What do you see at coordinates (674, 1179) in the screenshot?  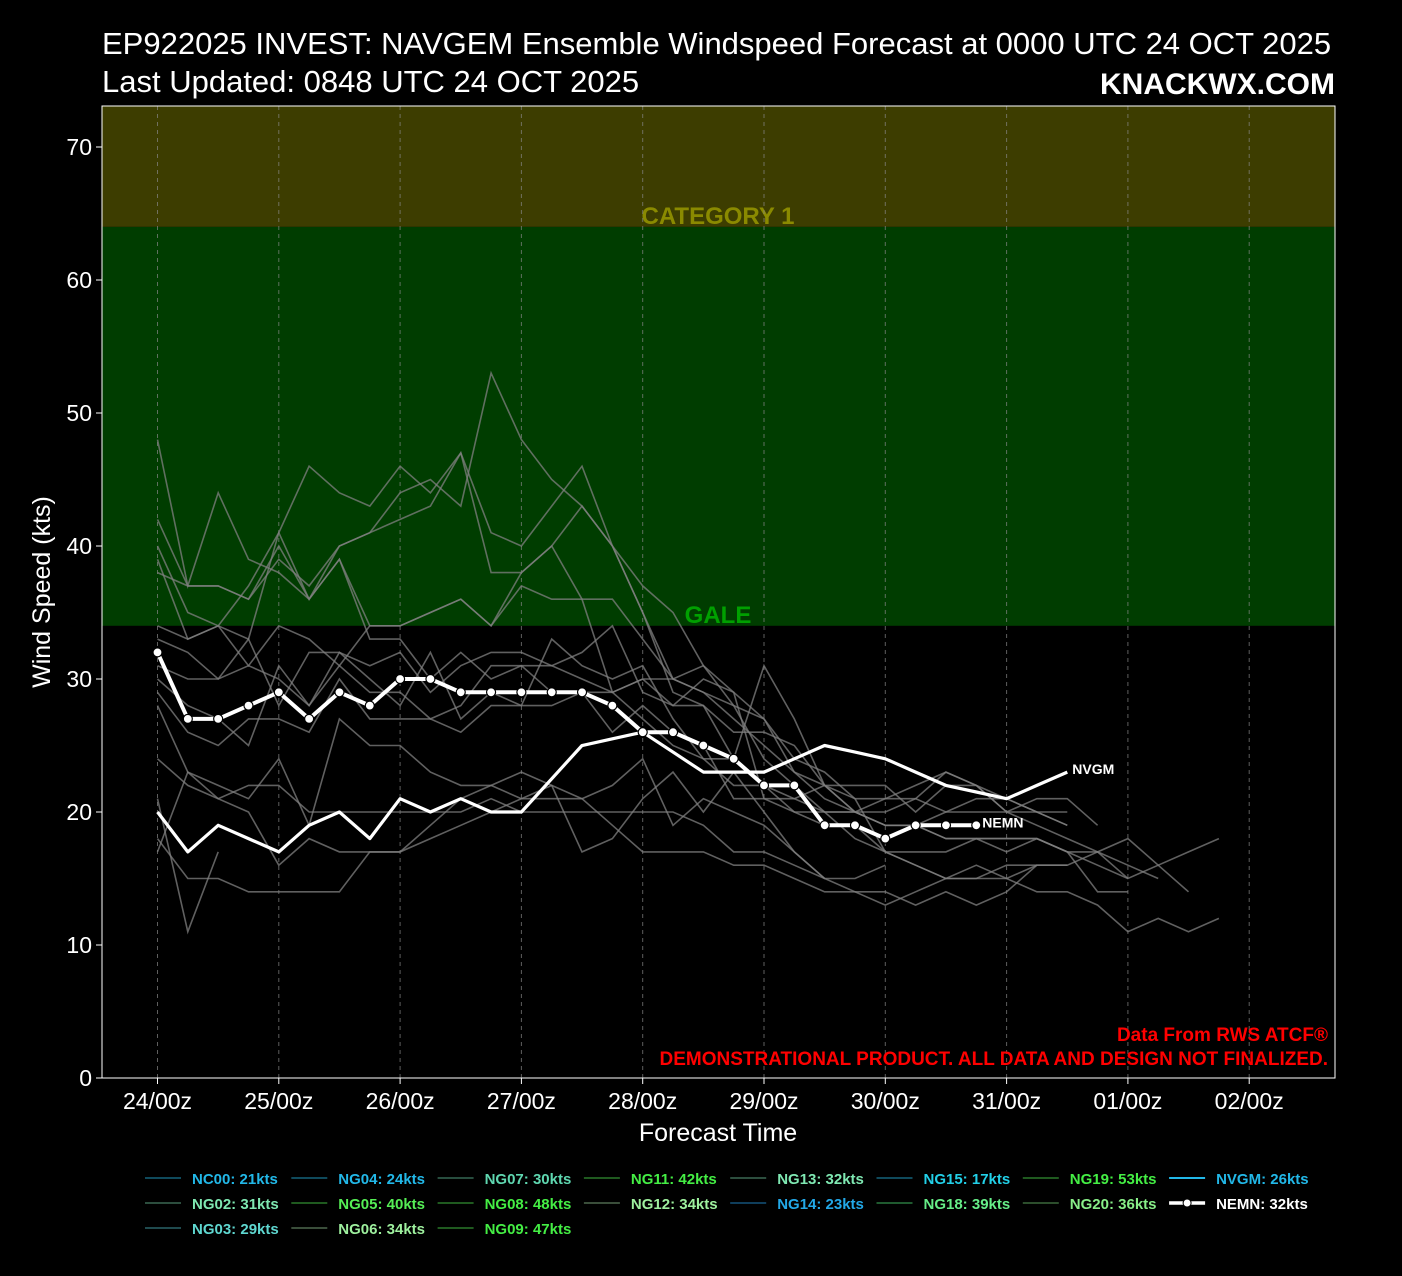 I see `legend-item-3: NG11: 42kts` at bounding box center [674, 1179].